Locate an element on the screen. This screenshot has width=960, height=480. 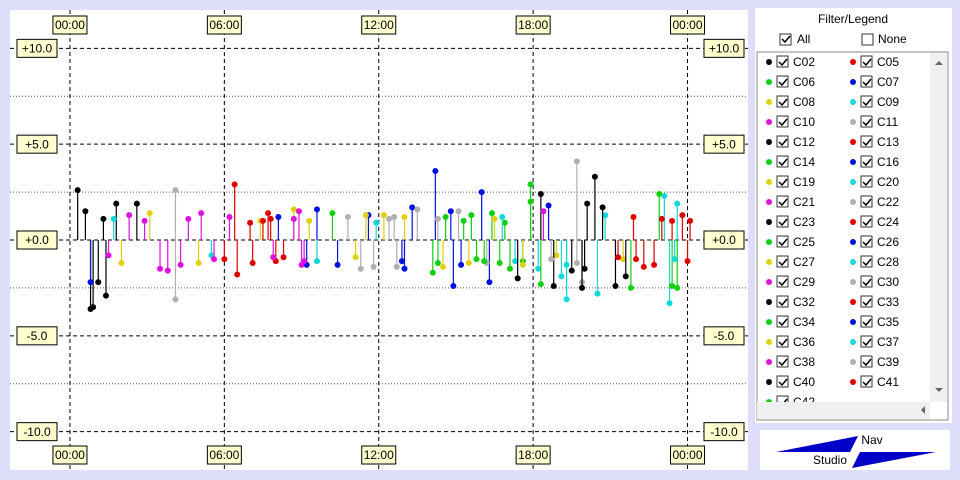
legend-label: C40 is located at coordinates (804, 382).